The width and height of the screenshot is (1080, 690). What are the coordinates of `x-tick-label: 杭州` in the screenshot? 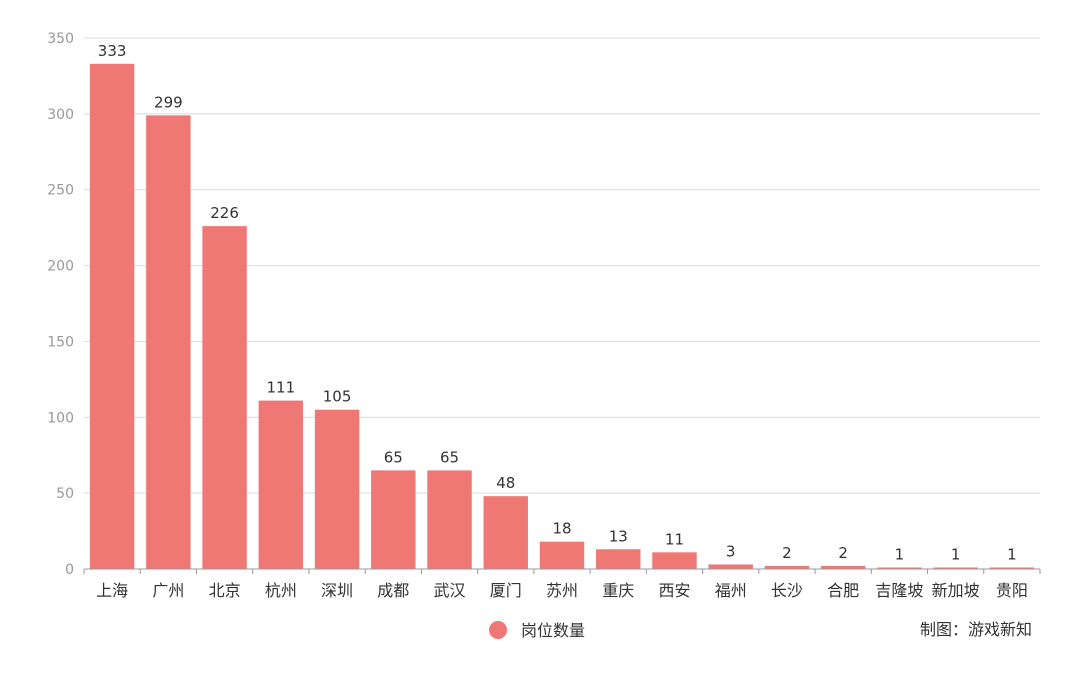 It's located at (281, 590).